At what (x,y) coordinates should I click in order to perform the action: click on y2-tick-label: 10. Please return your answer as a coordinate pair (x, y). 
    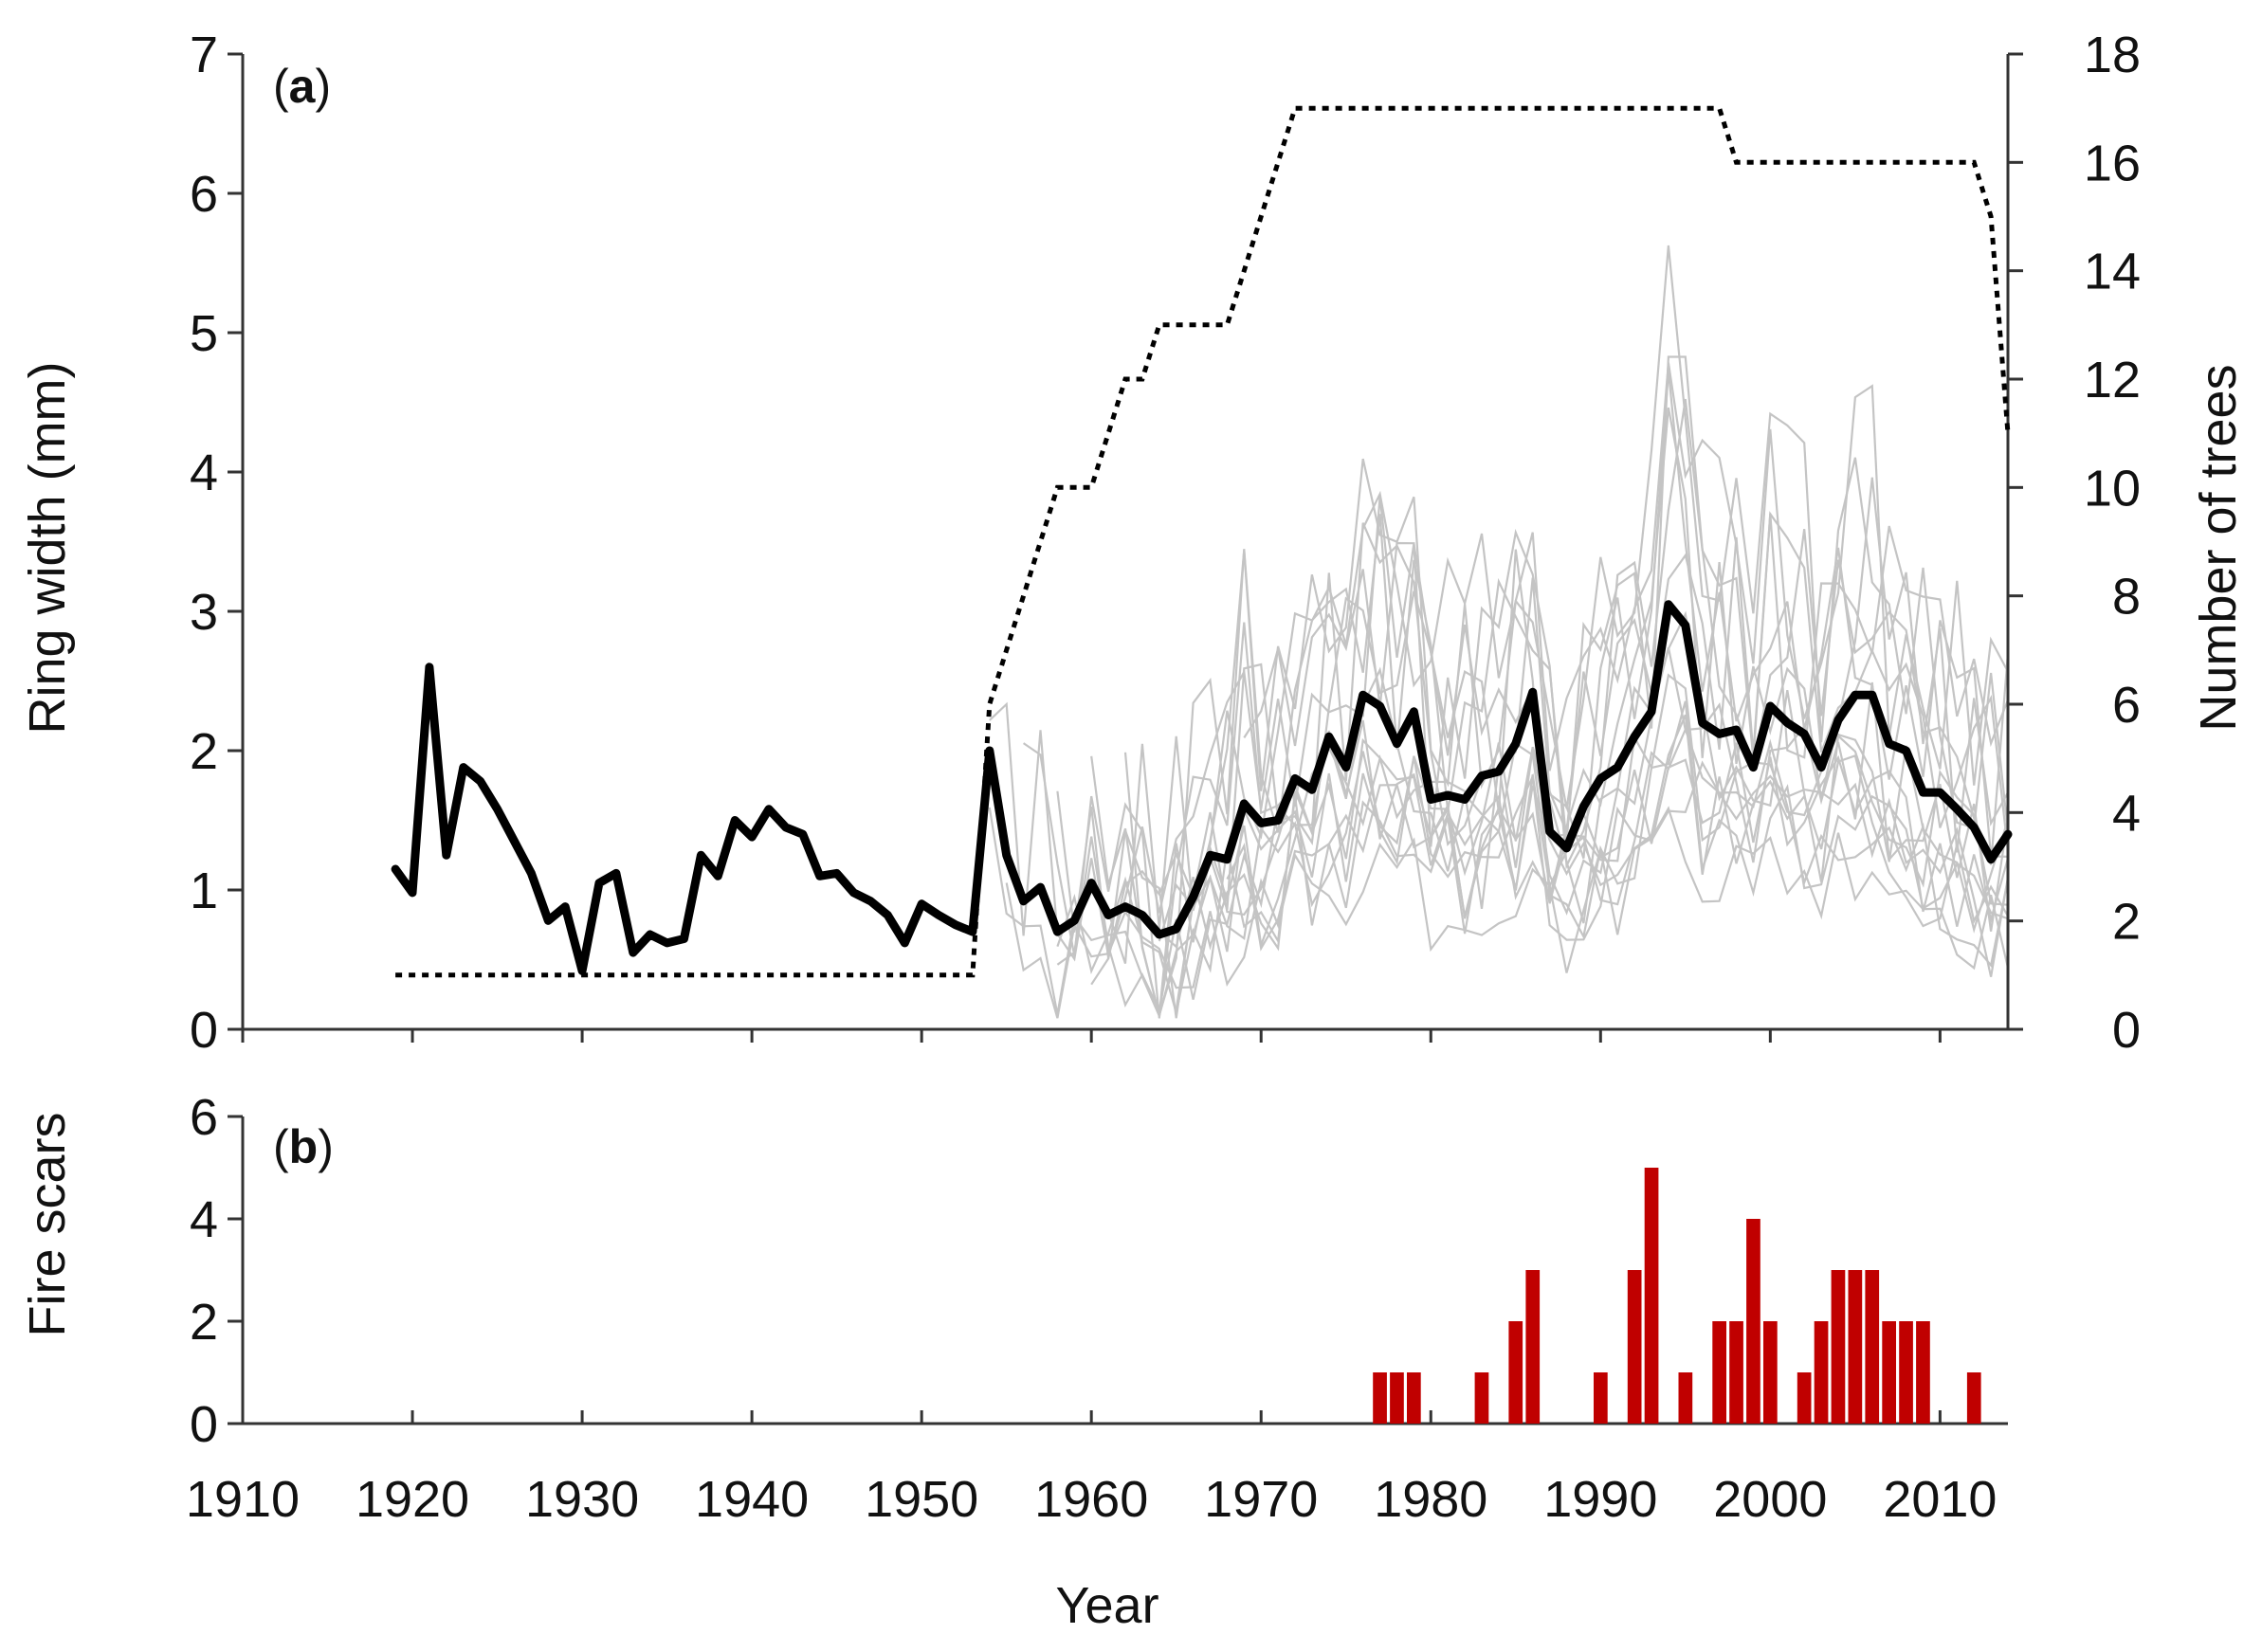
    Looking at the image, I should click on (2113, 489).